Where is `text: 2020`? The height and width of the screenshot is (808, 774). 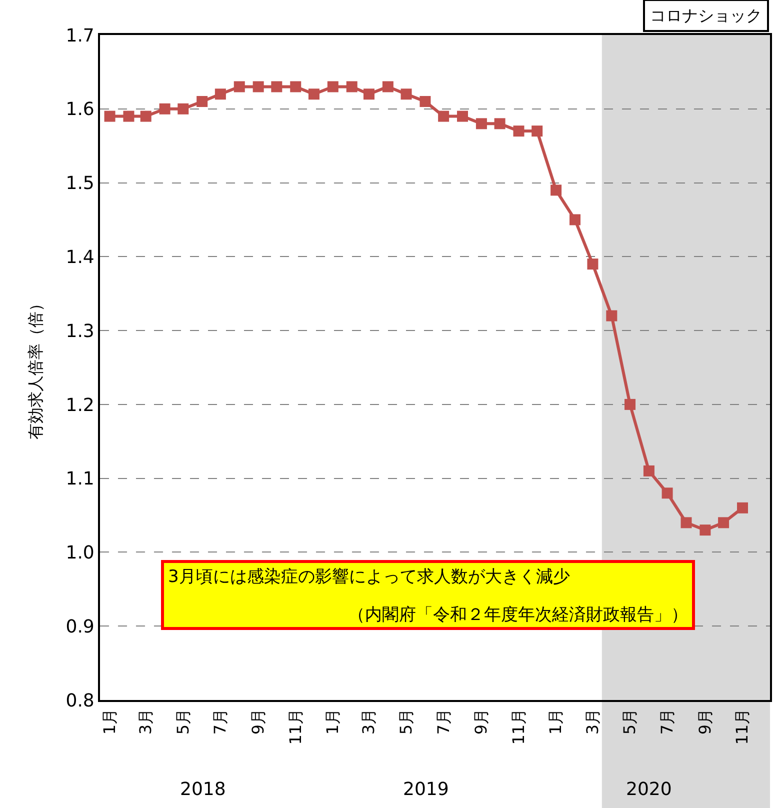
text: 2020 is located at coordinates (649, 789).